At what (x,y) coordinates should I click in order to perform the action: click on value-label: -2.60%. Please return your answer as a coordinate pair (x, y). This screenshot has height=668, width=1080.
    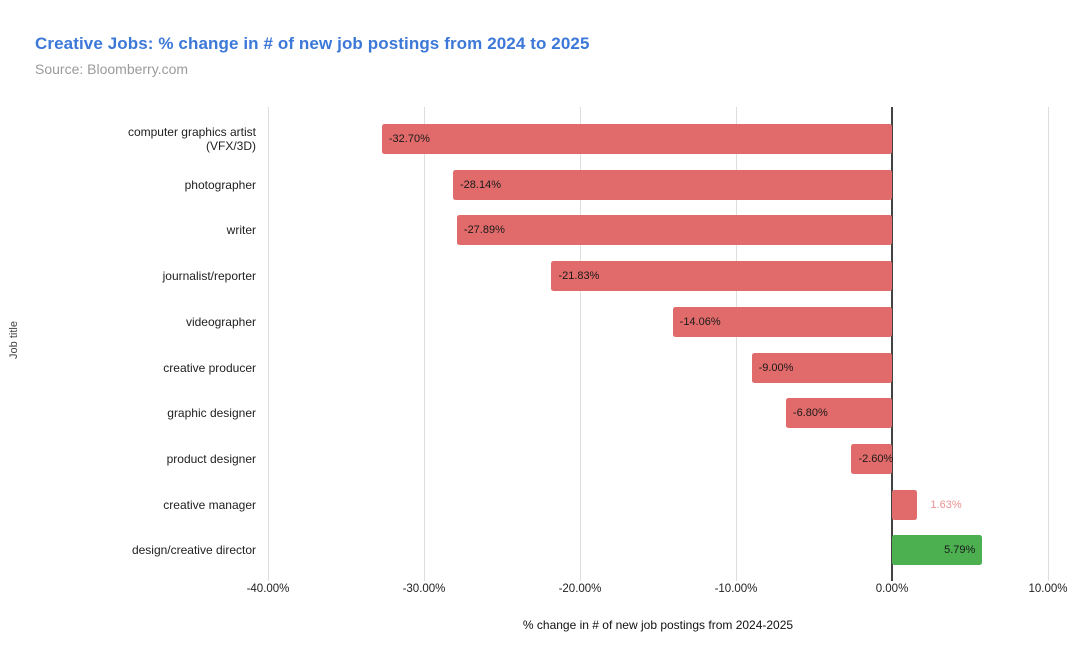
    Looking at the image, I should click on (876, 458).